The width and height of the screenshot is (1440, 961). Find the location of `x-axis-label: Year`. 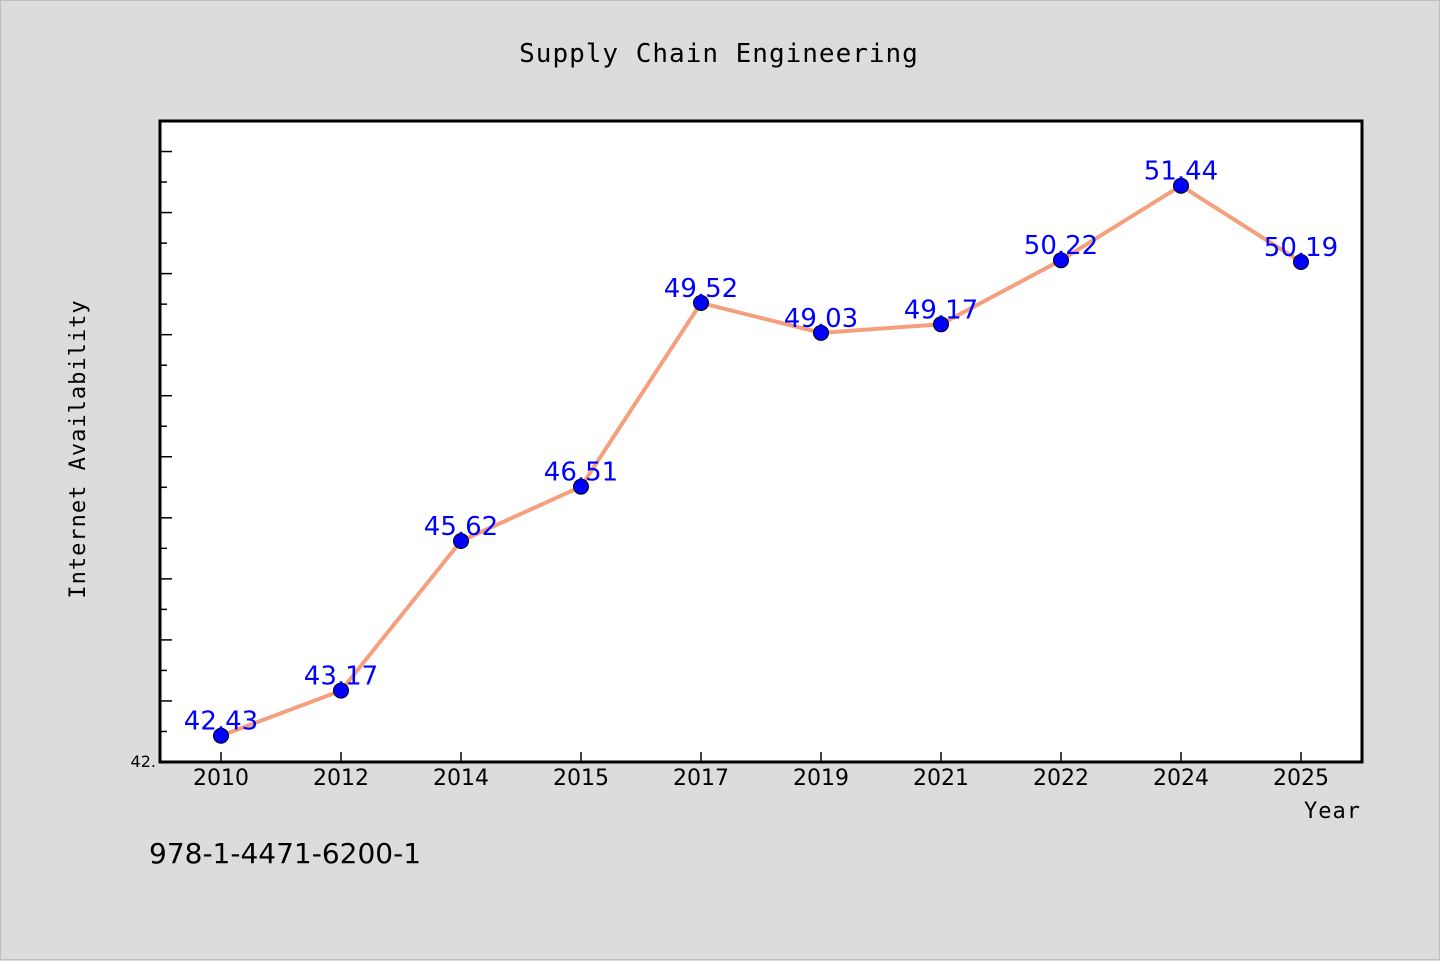

x-axis-label: Year is located at coordinates (1332, 811).